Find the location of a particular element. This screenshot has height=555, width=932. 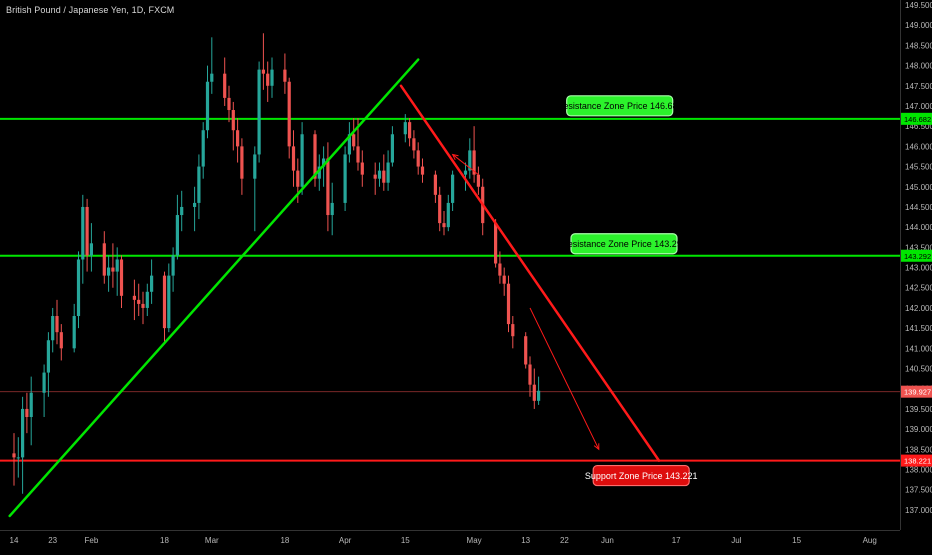

price-tick-label: 142.000 is located at coordinates (918, 308).